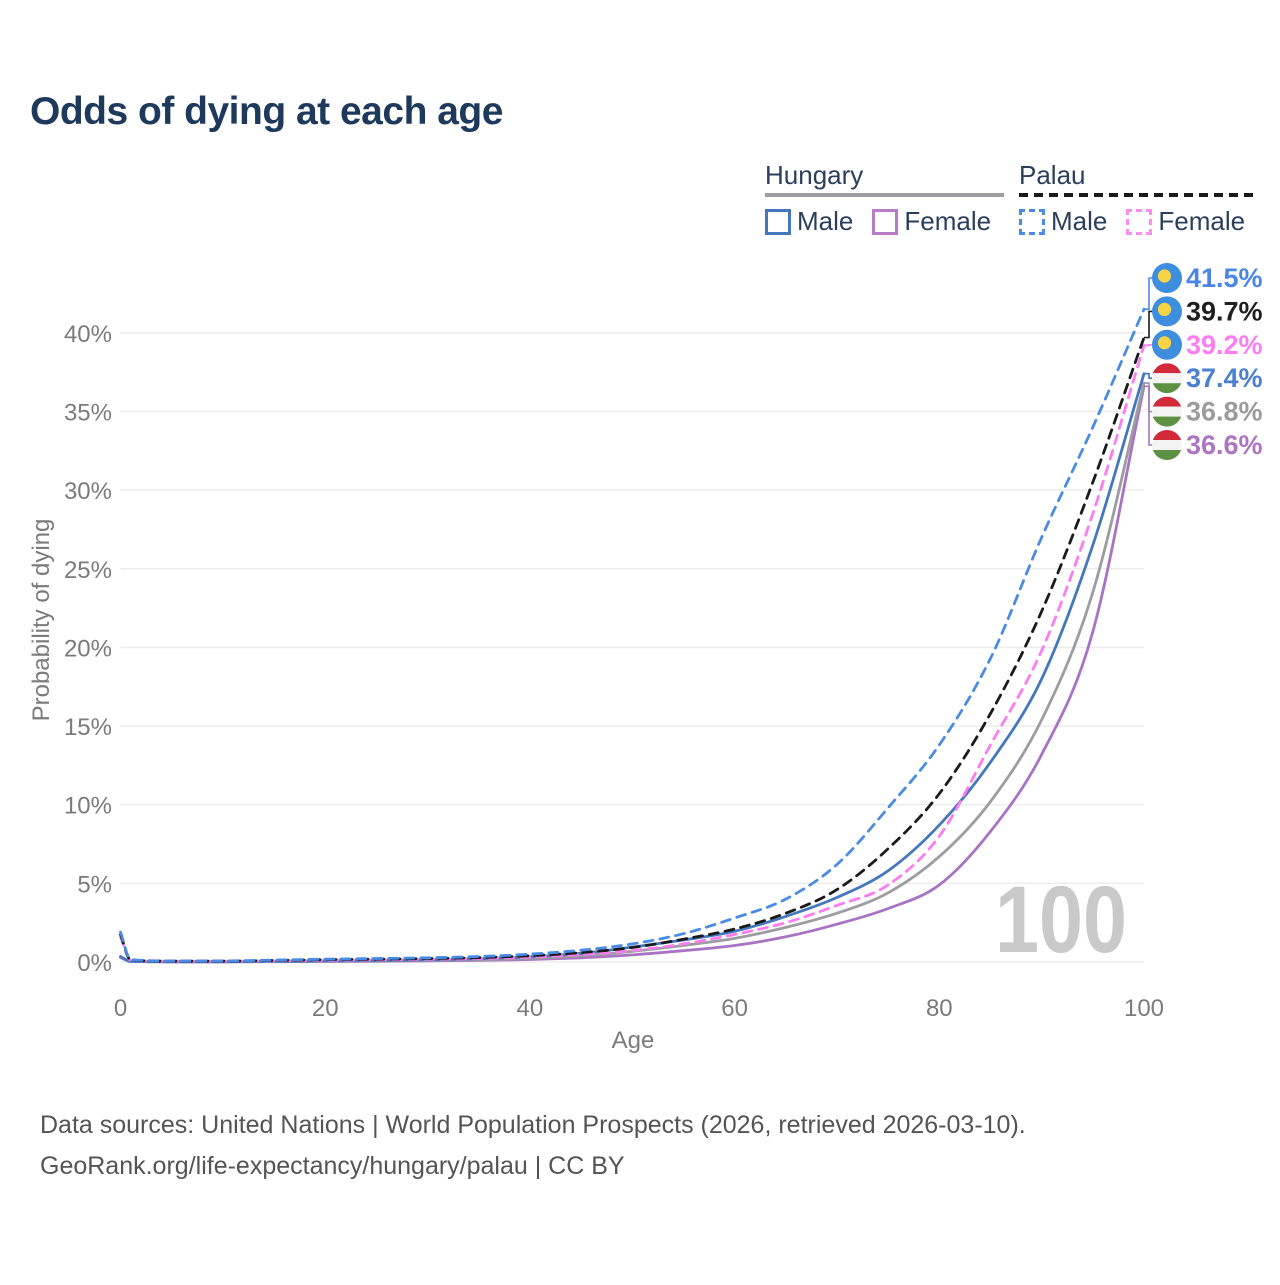 This screenshot has width=1280, height=1285. I want to click on legend-palau-line-style, so click(1139, 195).